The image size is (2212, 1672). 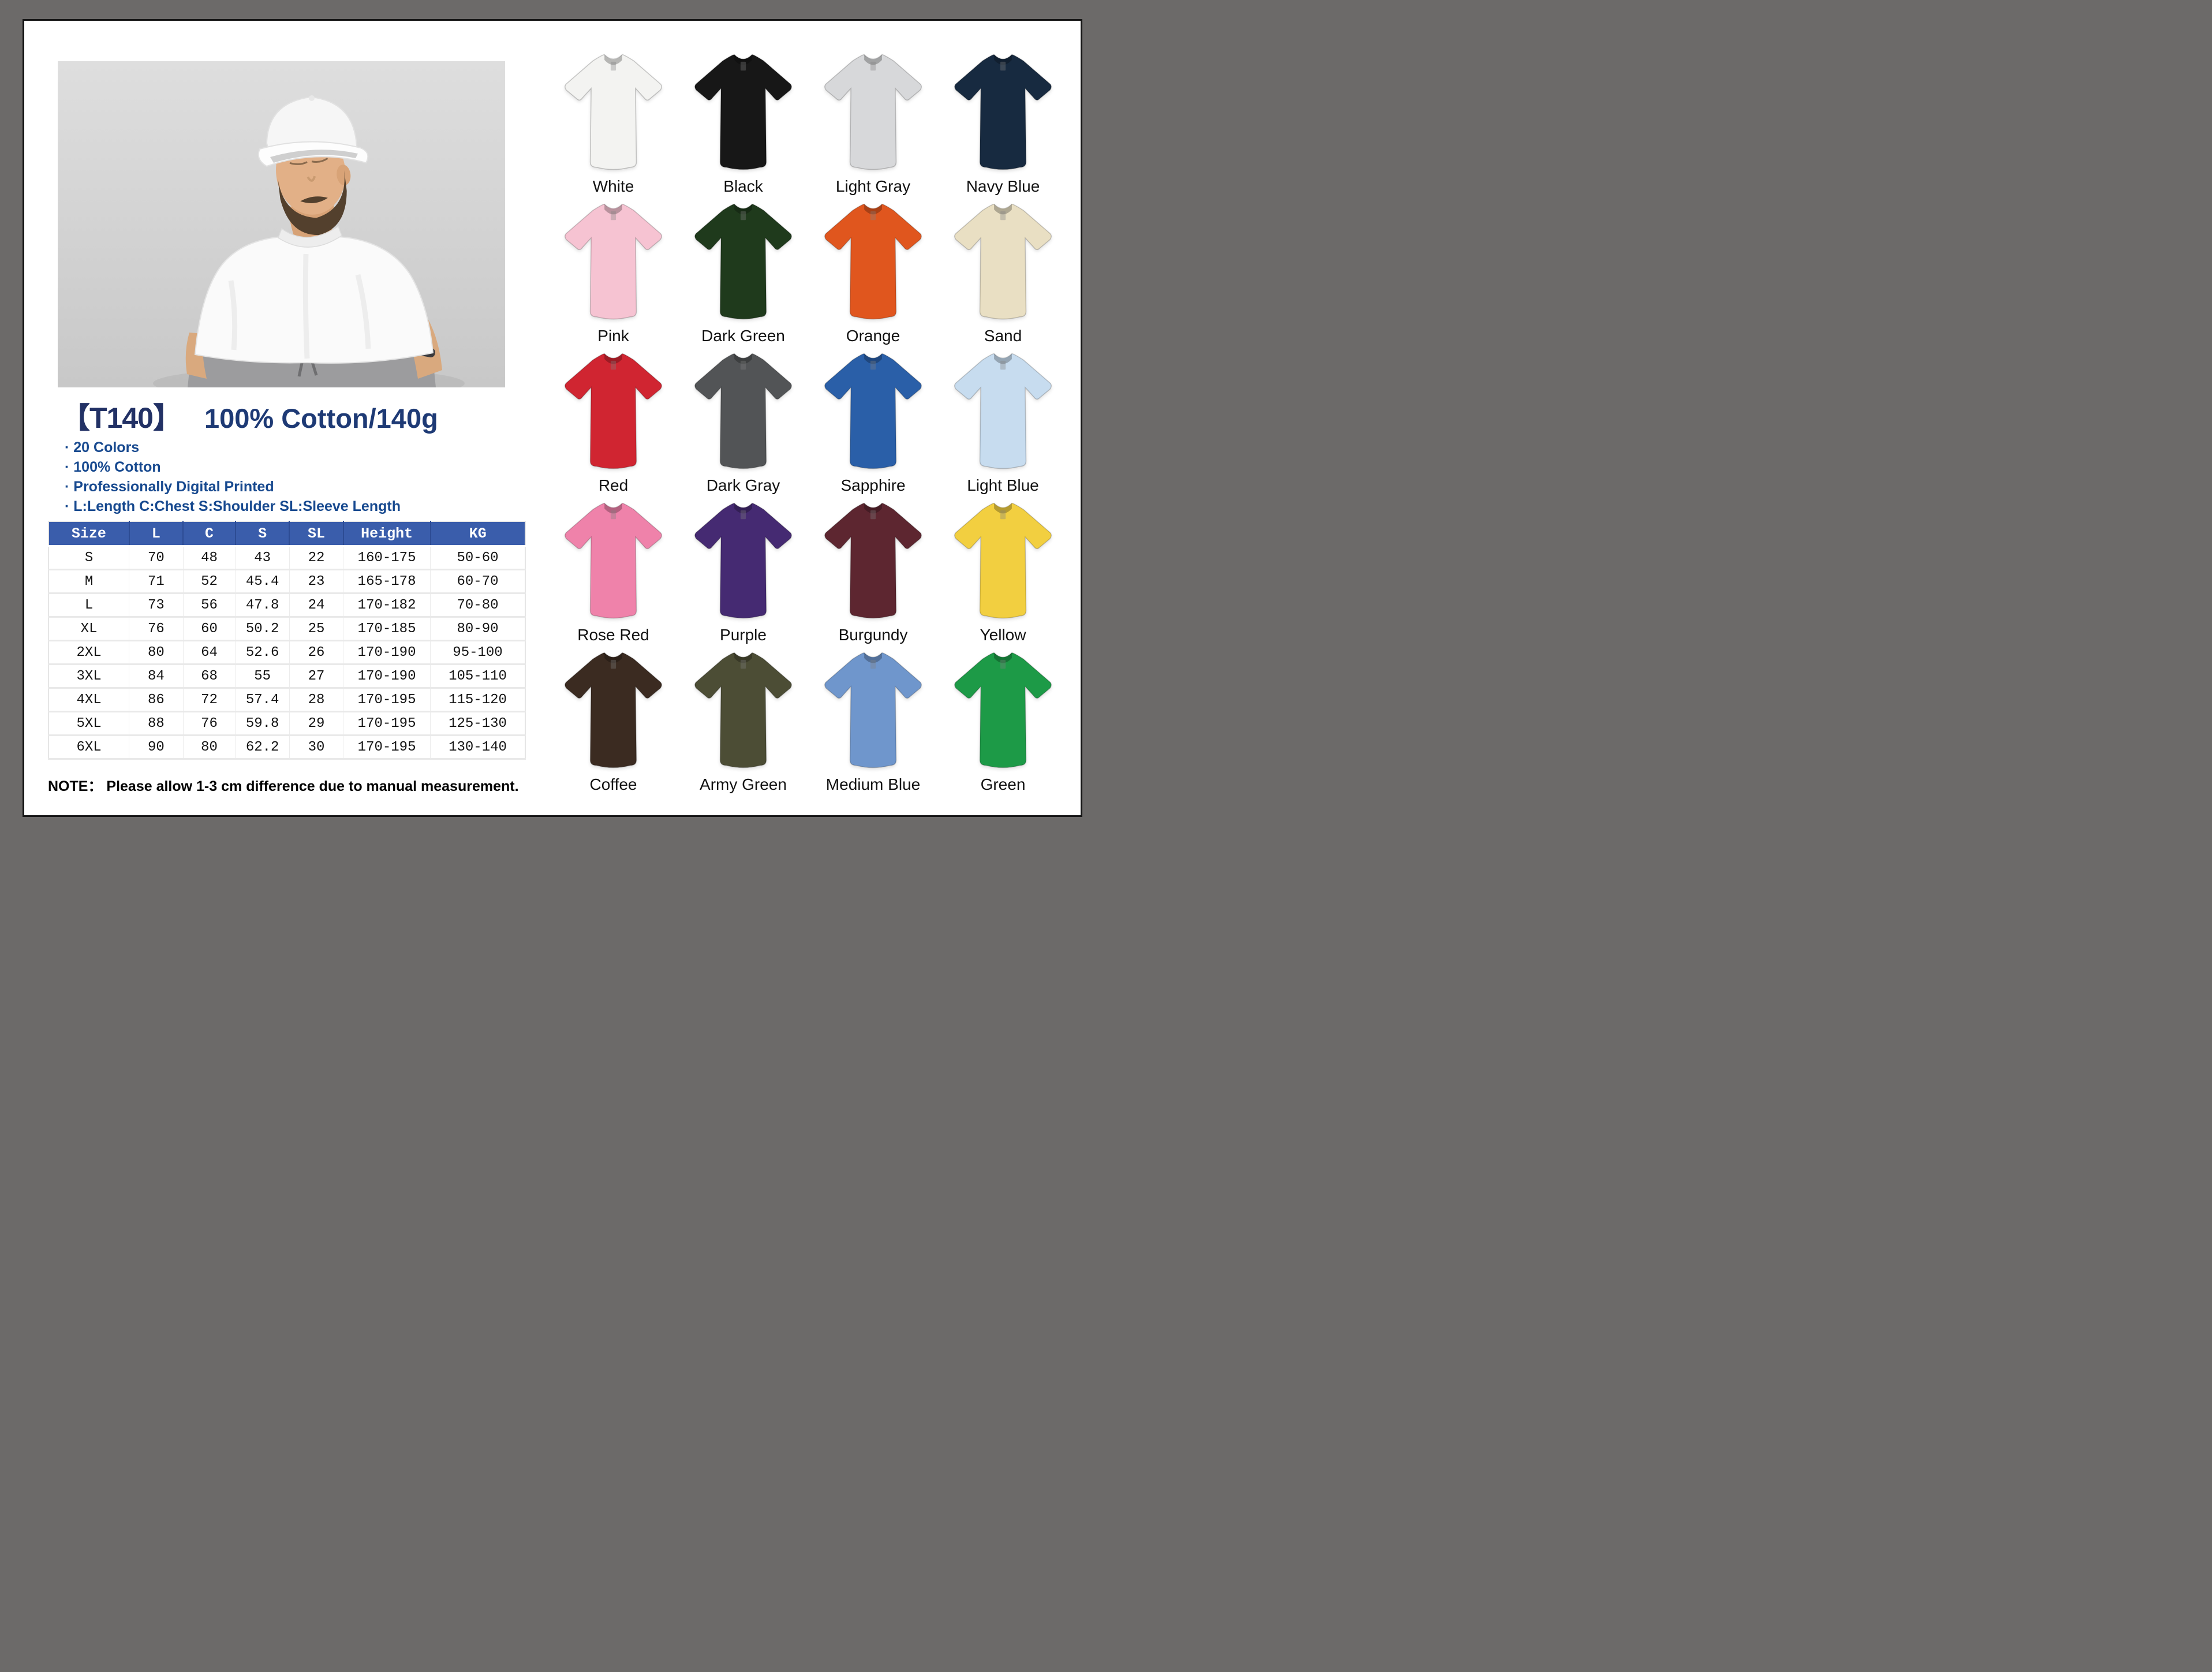 What do you see at coordinates (209, 534) in the screenshot?
I see `size-table-header-cell: C` at bounding box center [209, 534].